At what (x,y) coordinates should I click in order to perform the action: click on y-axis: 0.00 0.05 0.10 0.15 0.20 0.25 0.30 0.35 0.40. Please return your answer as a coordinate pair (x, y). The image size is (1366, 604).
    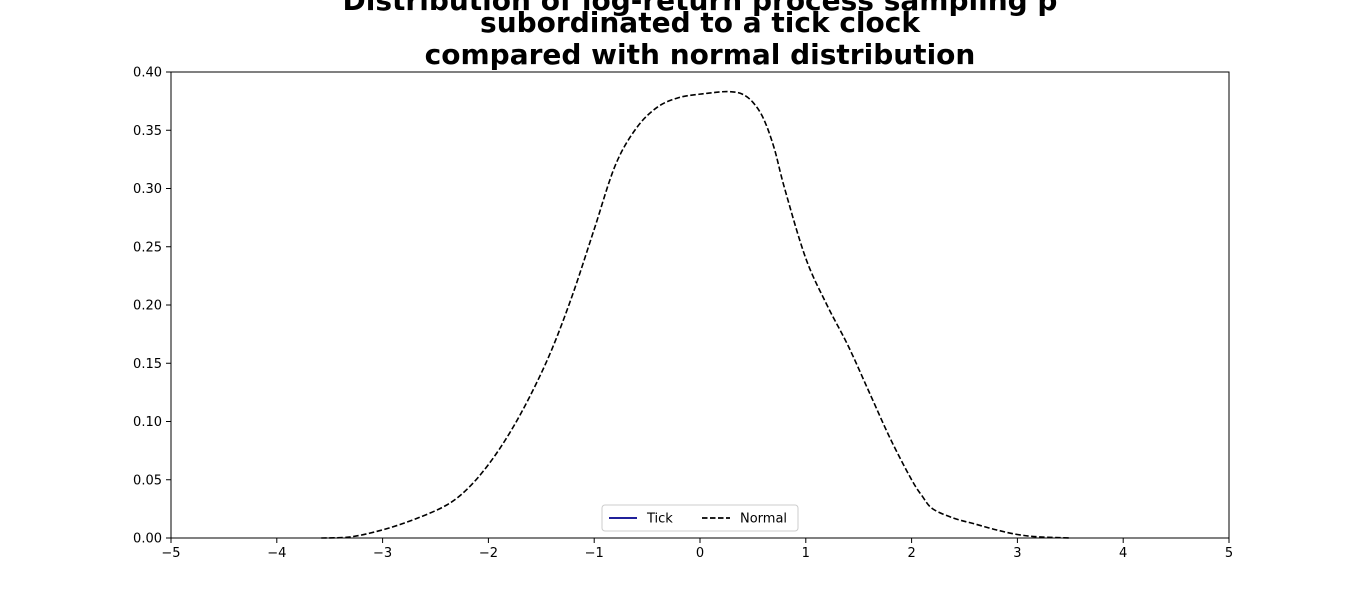
    Looking at the image, I should click on (152, 306).